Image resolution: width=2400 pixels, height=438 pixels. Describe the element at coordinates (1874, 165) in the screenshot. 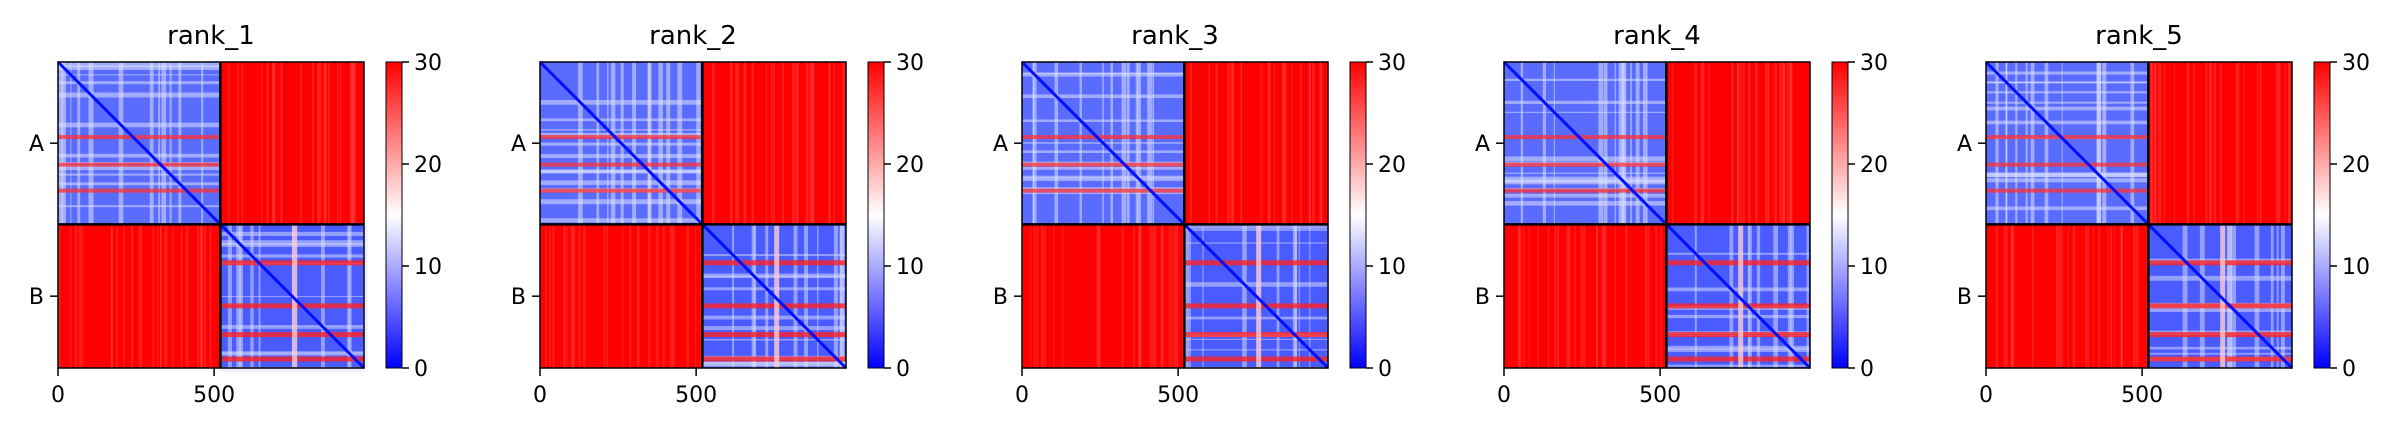

I see `colorbar-tick-label: 20` at that location.